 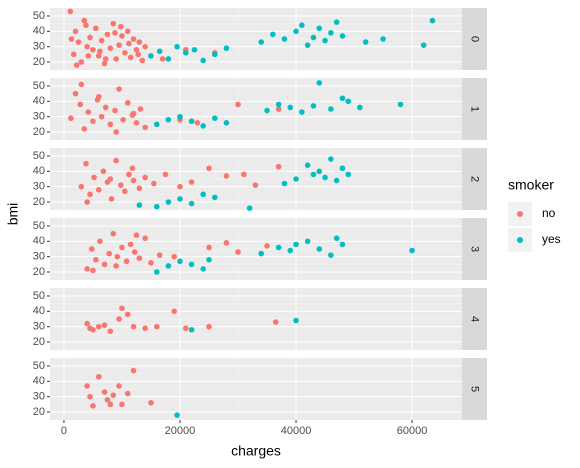 What do you see at coordinates (520, 240) in the screenshot?
I see `legend-marker` at bounding box center [520, 240].